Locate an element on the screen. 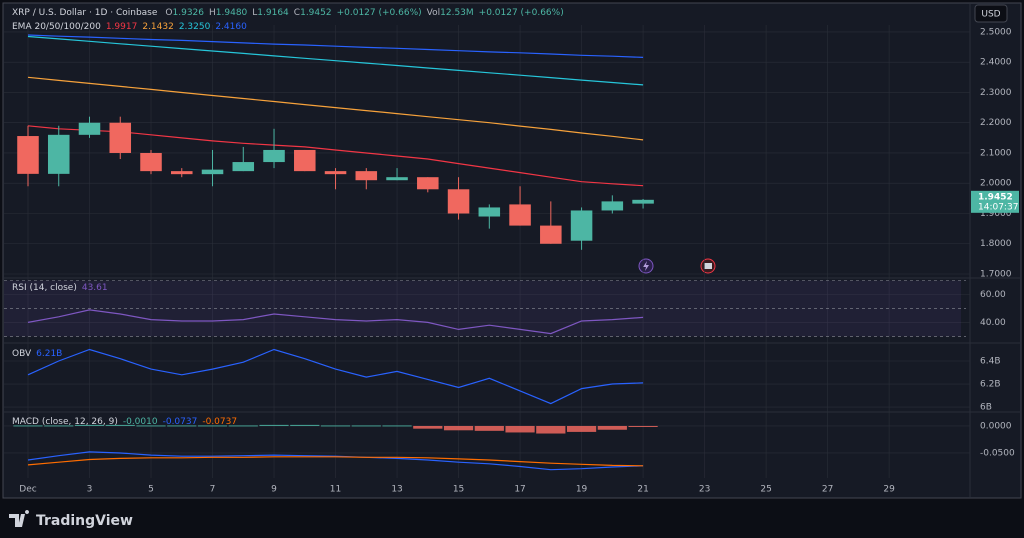 The image size is (1024, 538). x-tick-label: 9 is located at coordinates (274, 490).